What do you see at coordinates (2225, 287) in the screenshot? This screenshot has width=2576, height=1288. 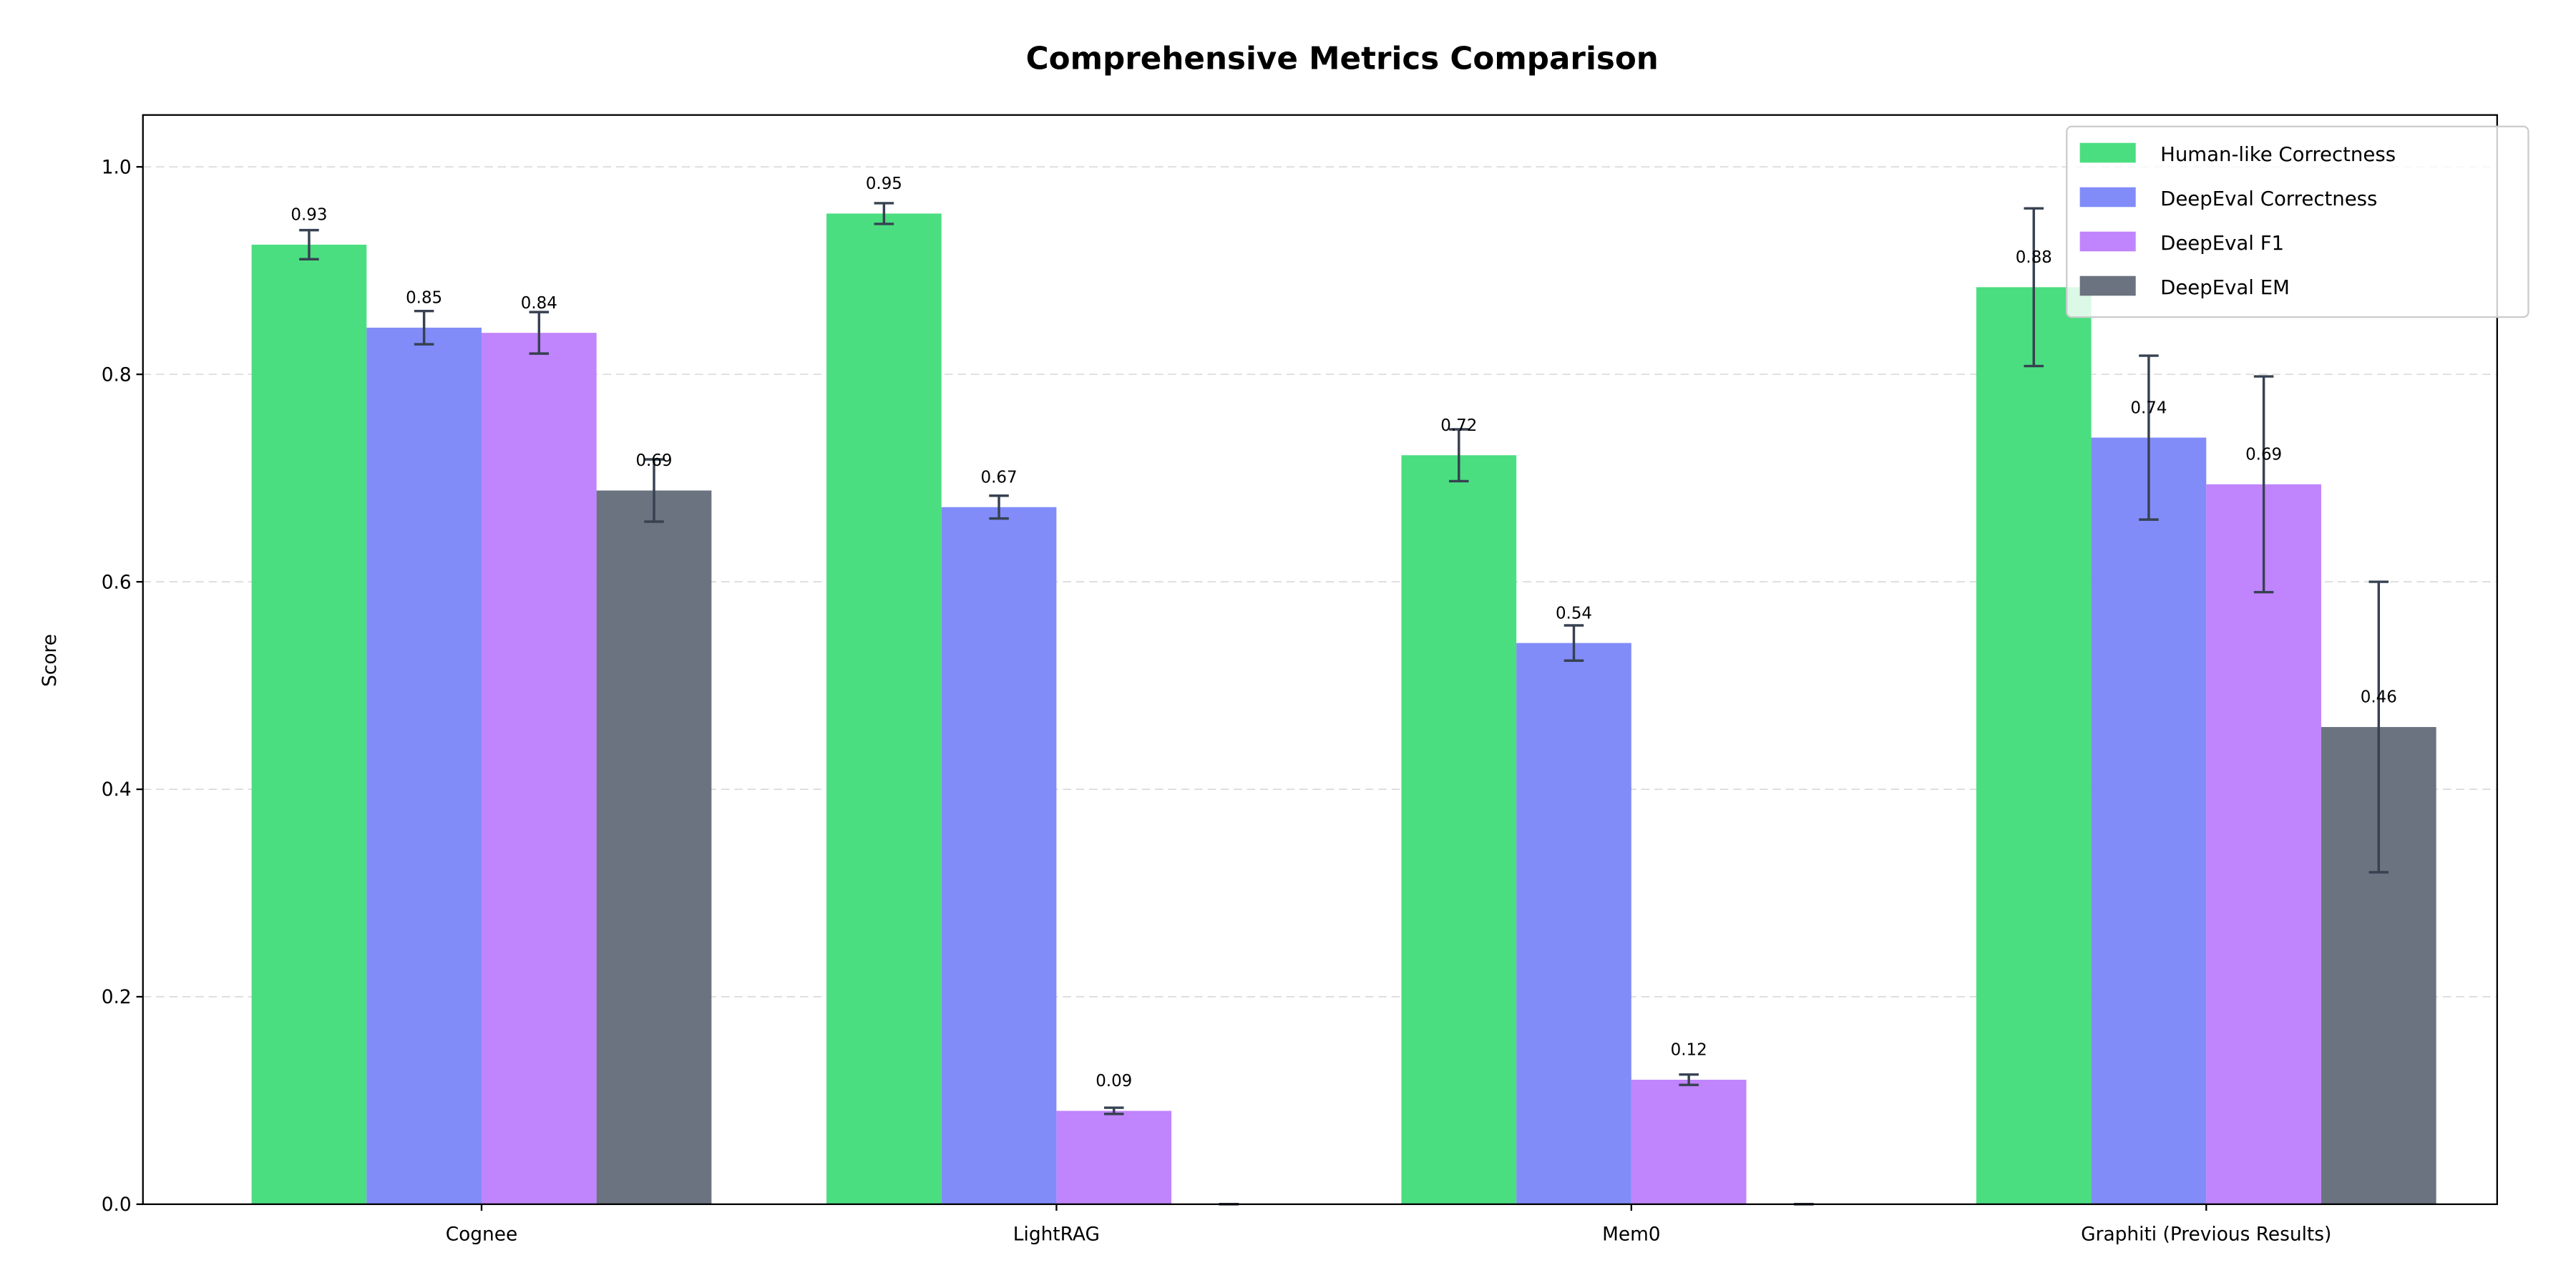 I see `legend-label: DeepEval EM` at bounding box center [2225, 287].